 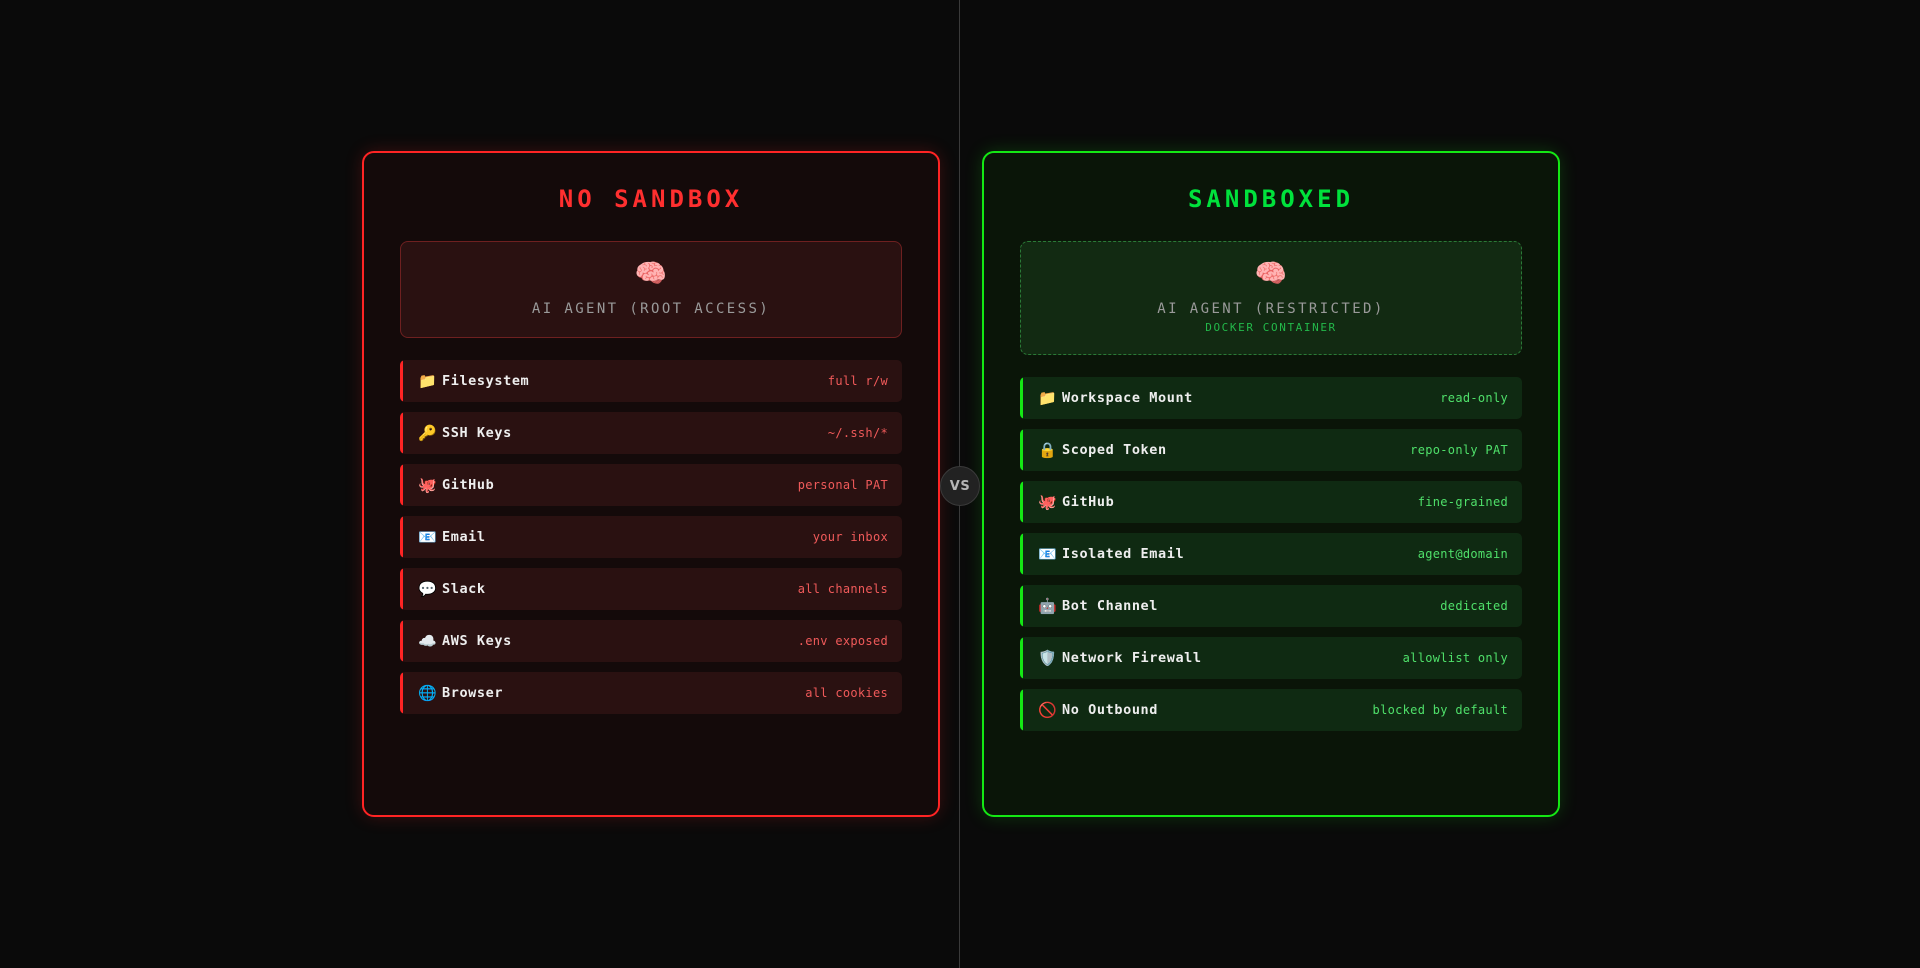 What do you see at coordinates (1132, 657) in the screenshot?
I see `item-label: Network Firewall` at bounding box center [1132, 657].